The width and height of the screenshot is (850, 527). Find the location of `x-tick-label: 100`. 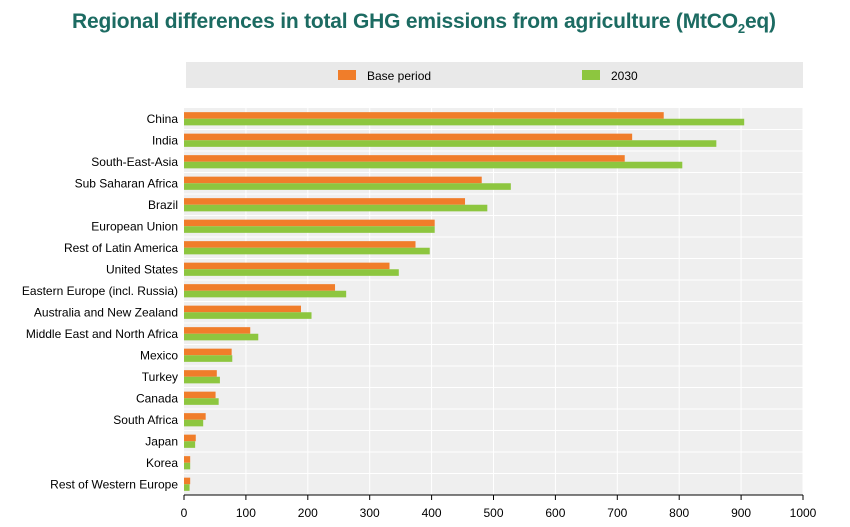

x-tick-label: 100 is located at coordinates (246, 513).